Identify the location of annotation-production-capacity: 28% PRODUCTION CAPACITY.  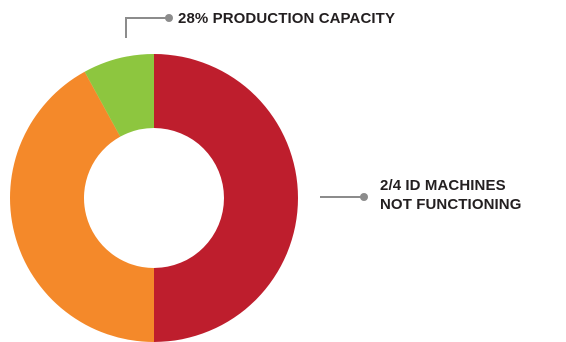
(286, 18).